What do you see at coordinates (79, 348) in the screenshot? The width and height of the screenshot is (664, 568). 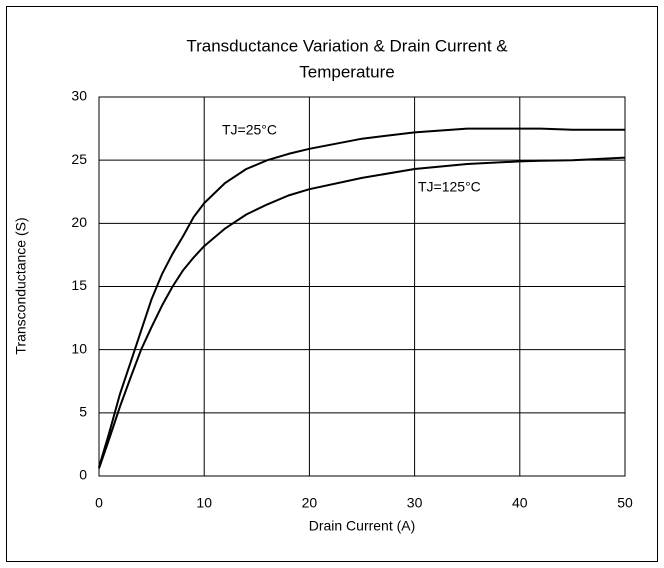 I see `y-tick-label: 10` at bounding box center [79, 348].